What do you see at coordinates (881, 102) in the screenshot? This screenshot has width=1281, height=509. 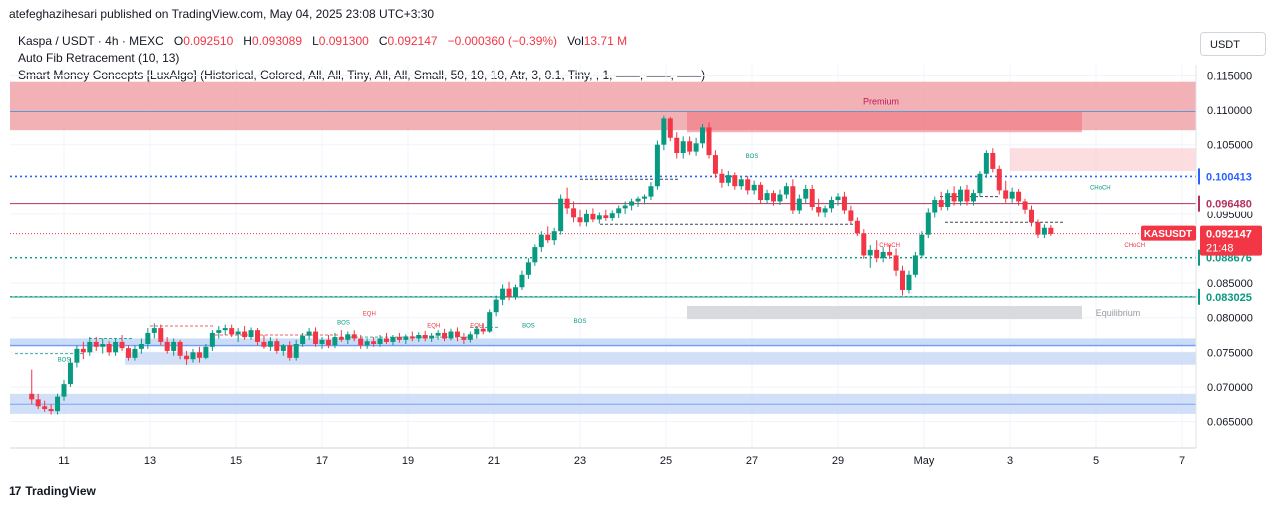 I see `premium-zone-label: Premium` at bounding box center [881, 102].